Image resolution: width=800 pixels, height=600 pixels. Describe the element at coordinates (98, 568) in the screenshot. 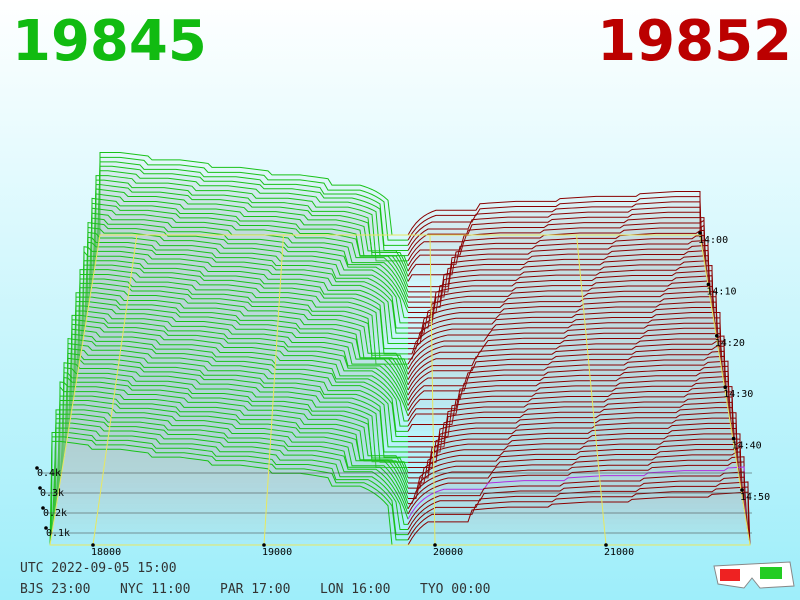

I see `utc-time: UTC 2022-09-05 15:00` at that location.